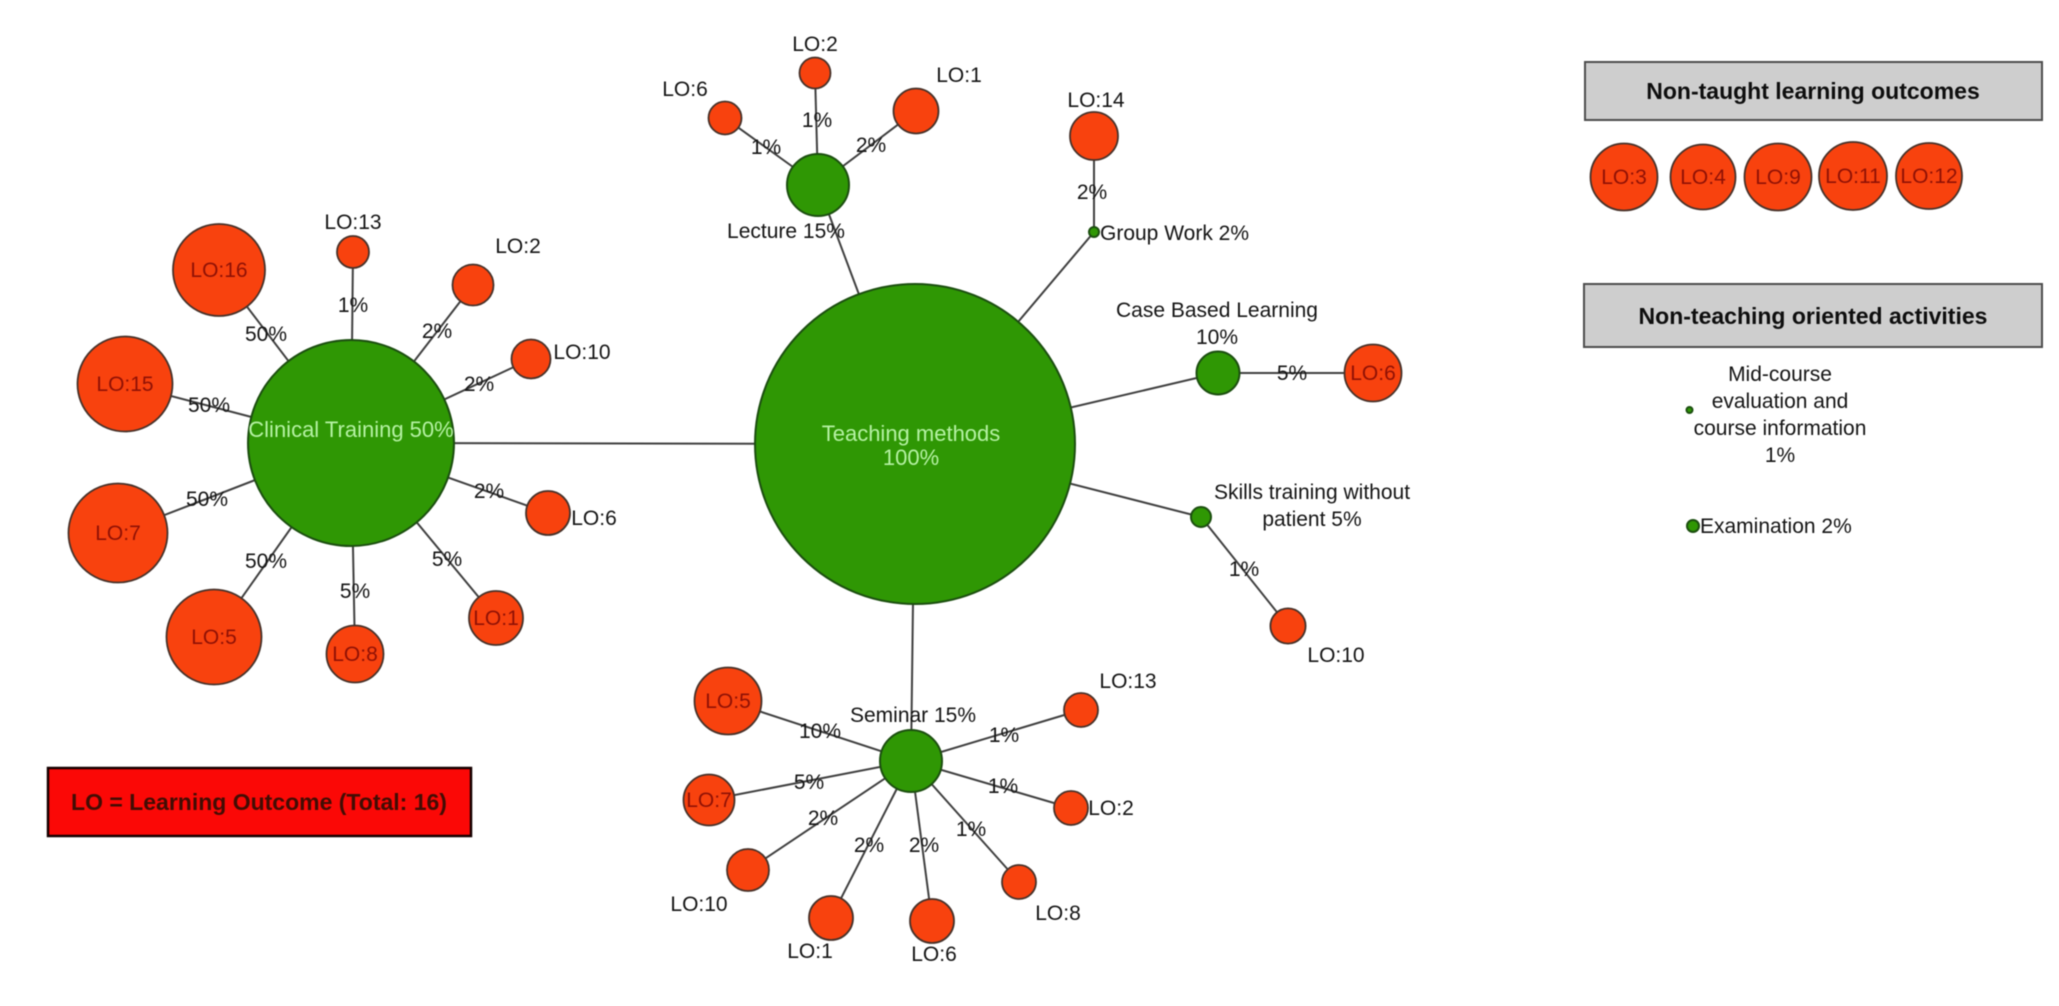  I want to click on svg-text: evaluation and, so click(1780, 401).